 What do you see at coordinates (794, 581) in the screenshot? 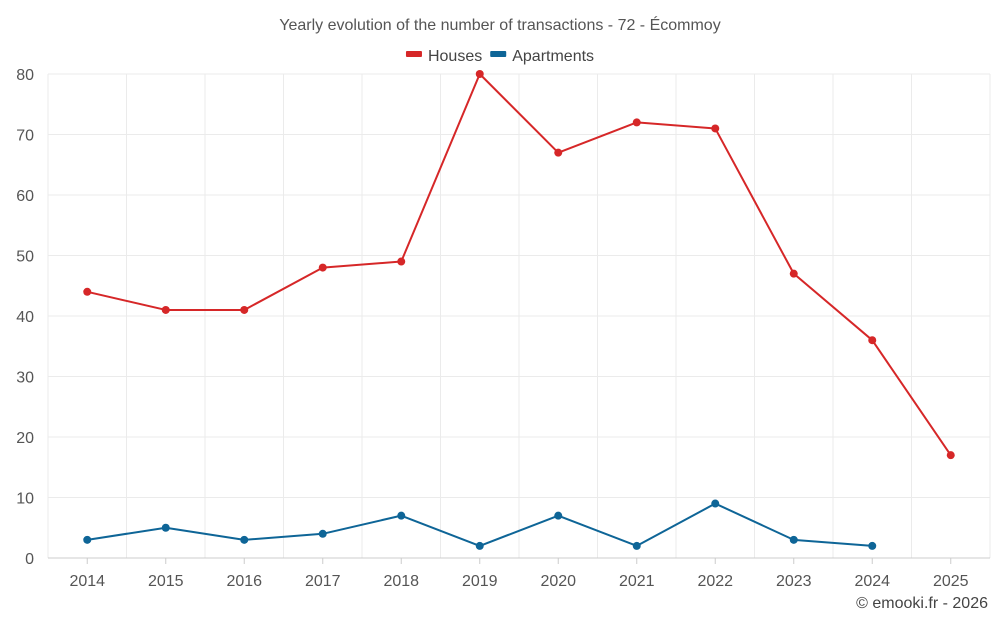
I see `x-tick-label: 2023` at bounding box center [794, 581].